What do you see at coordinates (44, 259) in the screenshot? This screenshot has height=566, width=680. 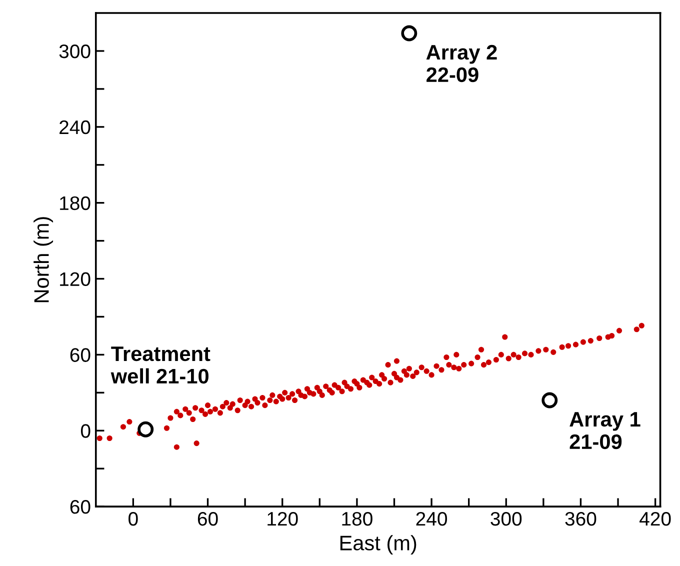 I see `y-axis-title: North (m)` at bounding box center [44, 259].